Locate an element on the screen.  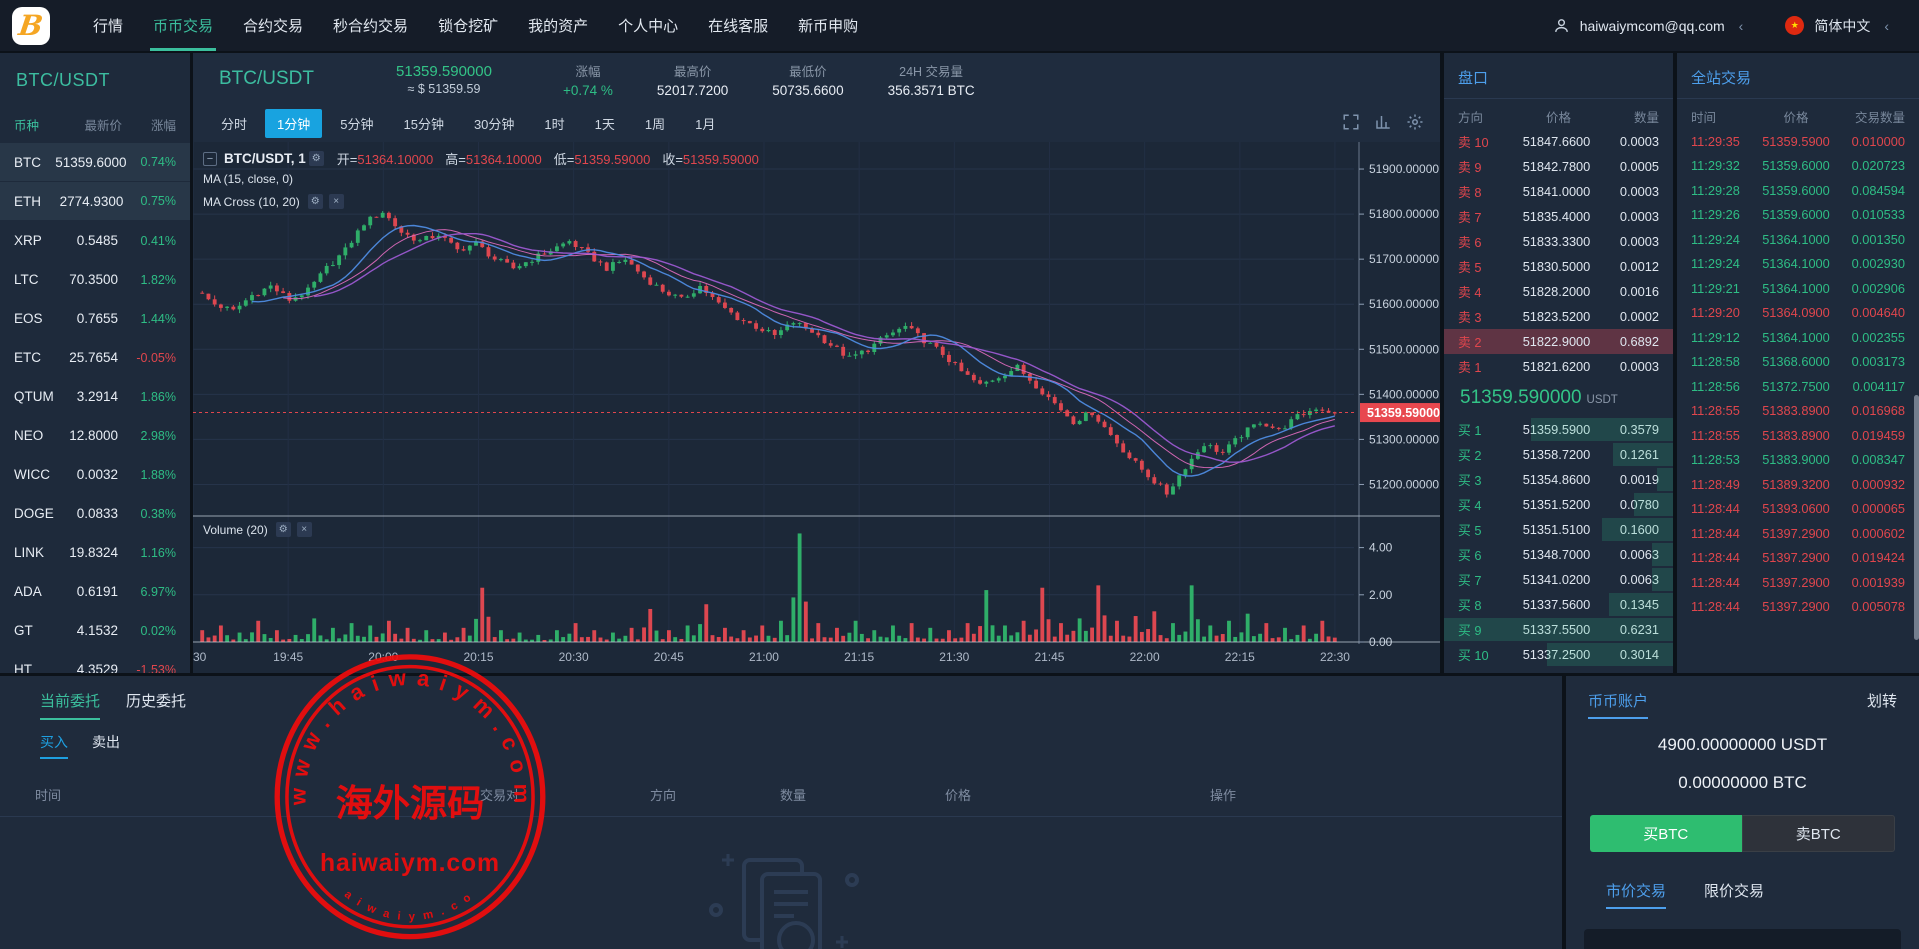
orderbook-sell-row: 卖 6 51833.3300 0.0003 is located at coordinates (1558, 241).